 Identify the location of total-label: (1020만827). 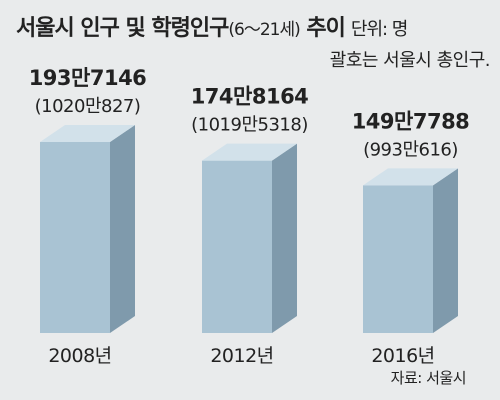
(88, 106).